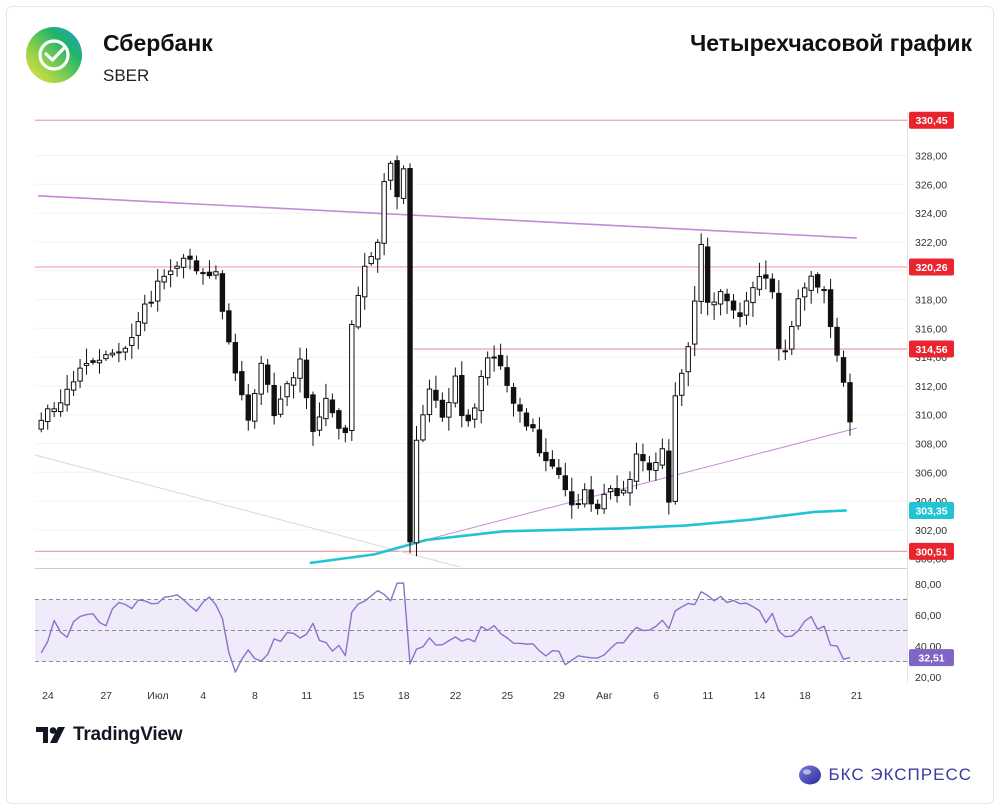 The height and width of the screenshot is (810, 1000). I want to click on tradingview-logo-icon, so click(50, 735).